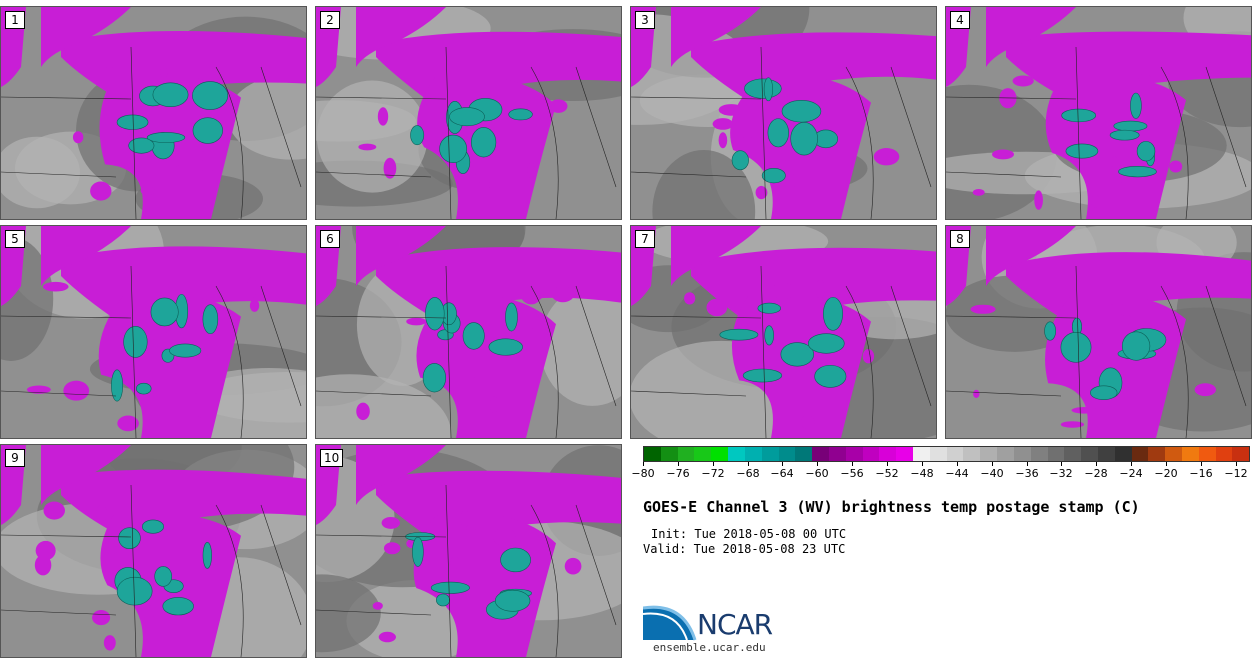 The width and height of the screenshot is (1260, 658). I want to click on colorbar-tick-label: −16, so click(1201, 473).